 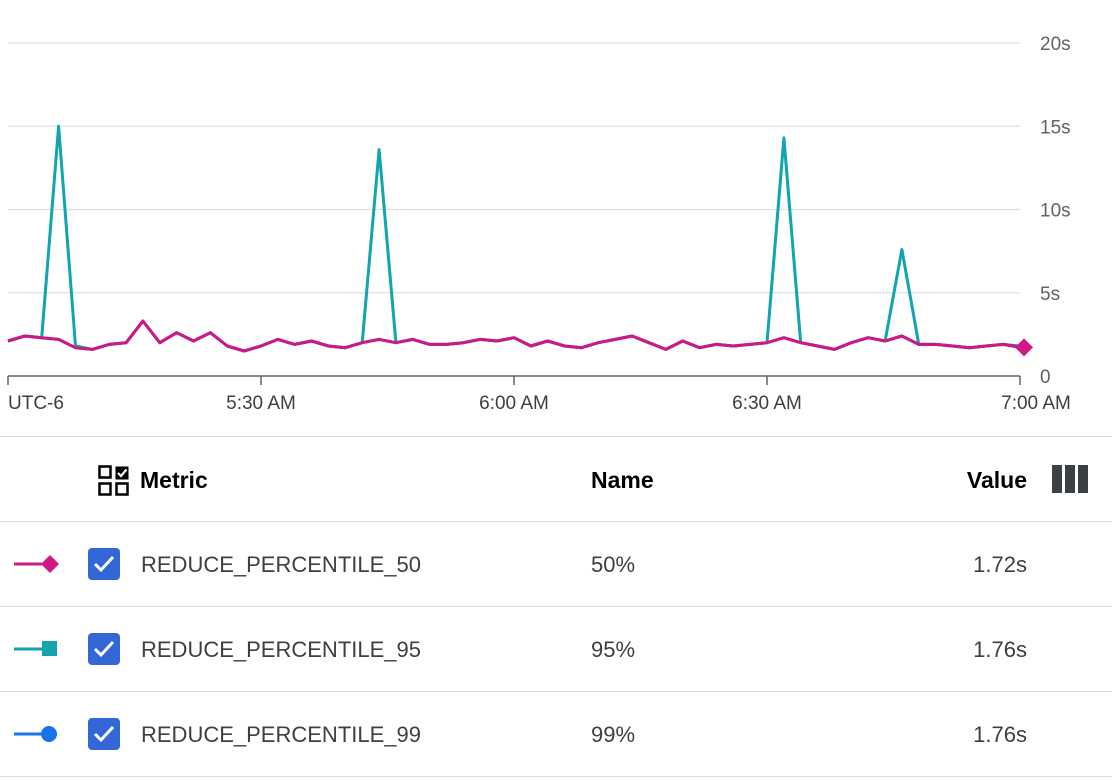 I want to click on metric-cell: REDUCE_PERCENTILE_99, so click(x=281, y=734).